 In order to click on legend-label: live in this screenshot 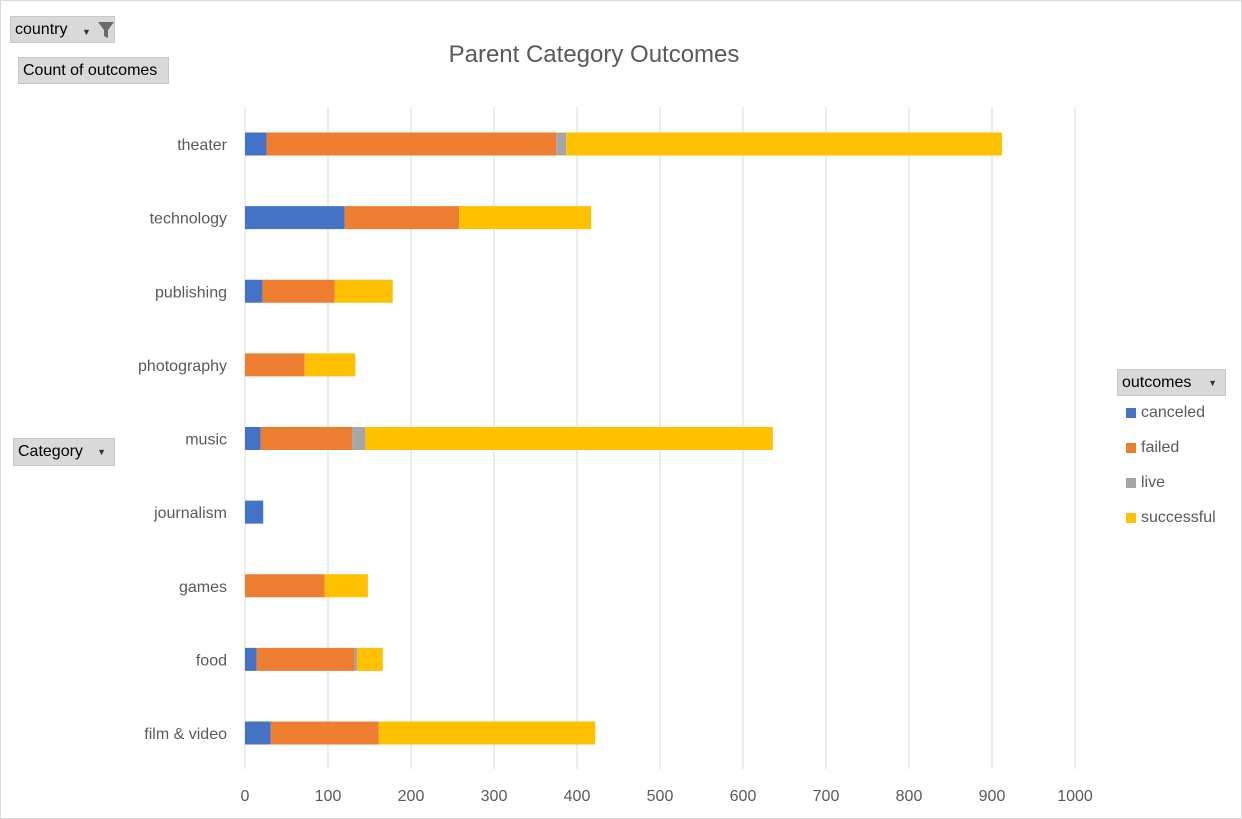, I will do `click(1153, 482)`.